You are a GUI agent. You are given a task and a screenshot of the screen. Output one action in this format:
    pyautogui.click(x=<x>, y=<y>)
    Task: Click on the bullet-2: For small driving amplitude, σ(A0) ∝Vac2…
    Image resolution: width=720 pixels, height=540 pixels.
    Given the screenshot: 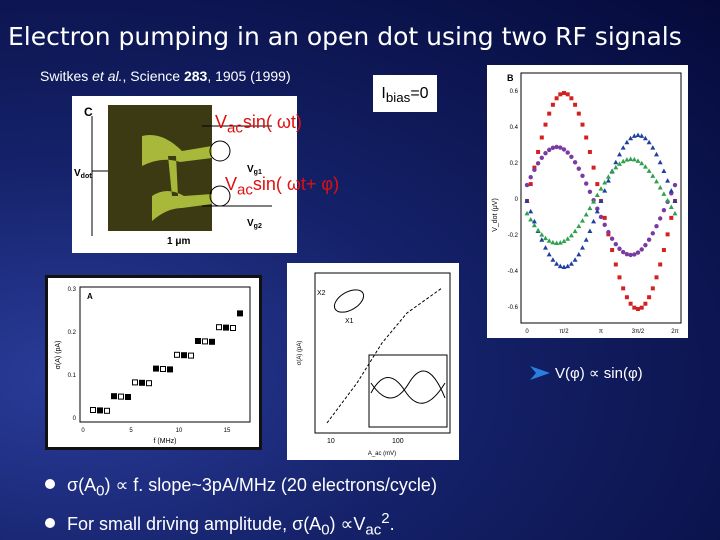 What is the action you would take?
    pyautogui.click(x=220, y=524)
    